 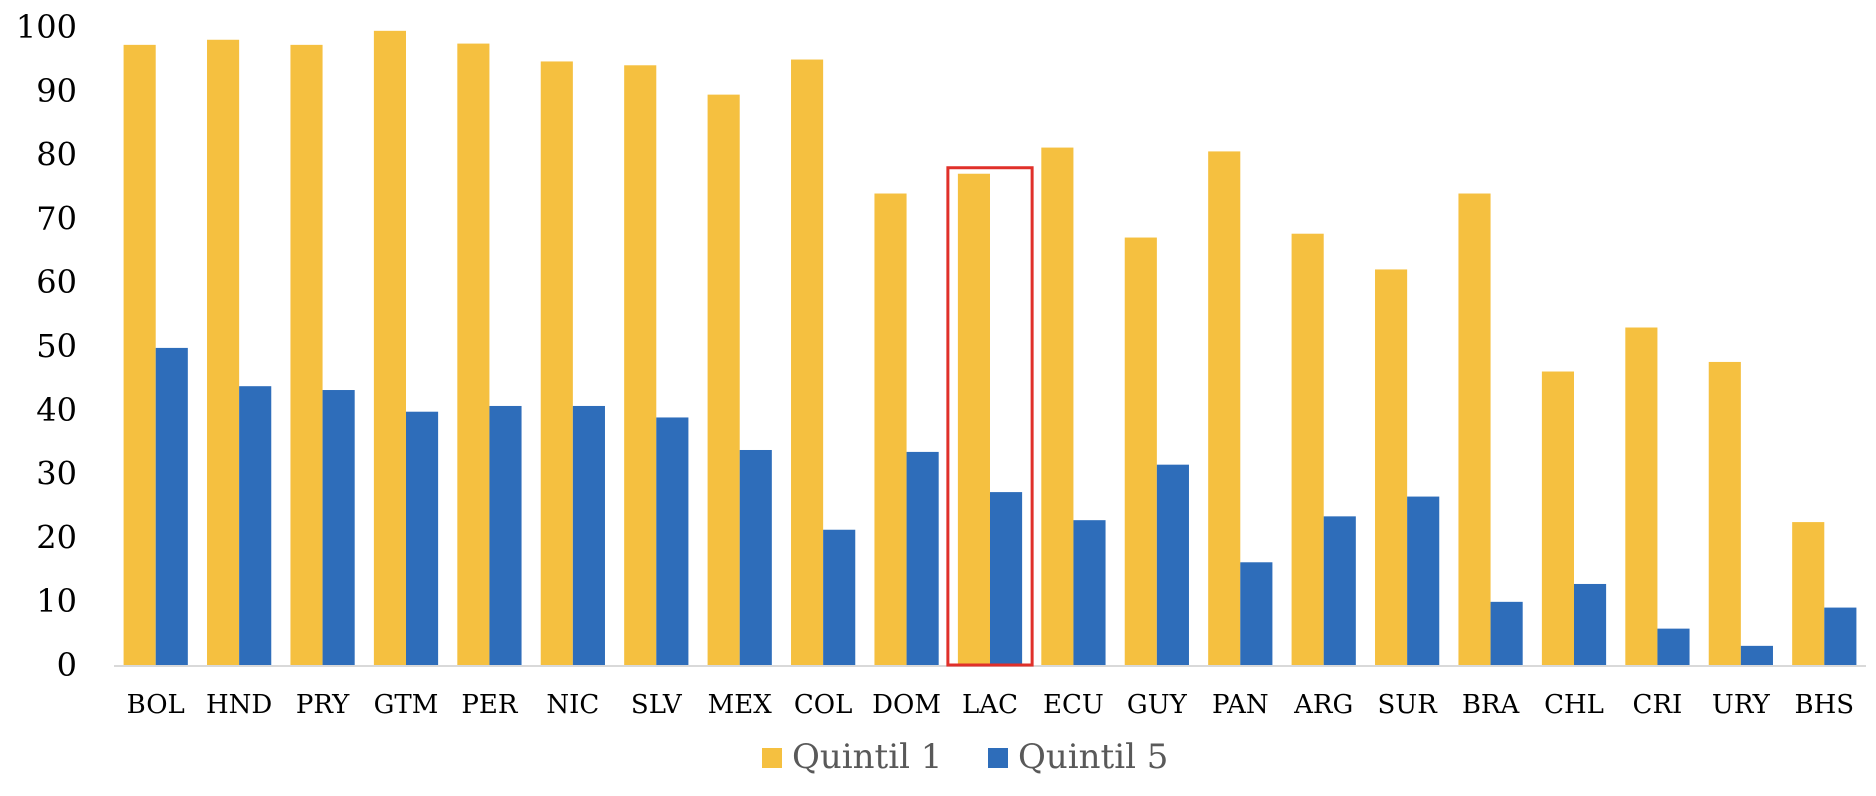 I want to click on bar-quintil-5-arg, so click(x=1339, y=590).